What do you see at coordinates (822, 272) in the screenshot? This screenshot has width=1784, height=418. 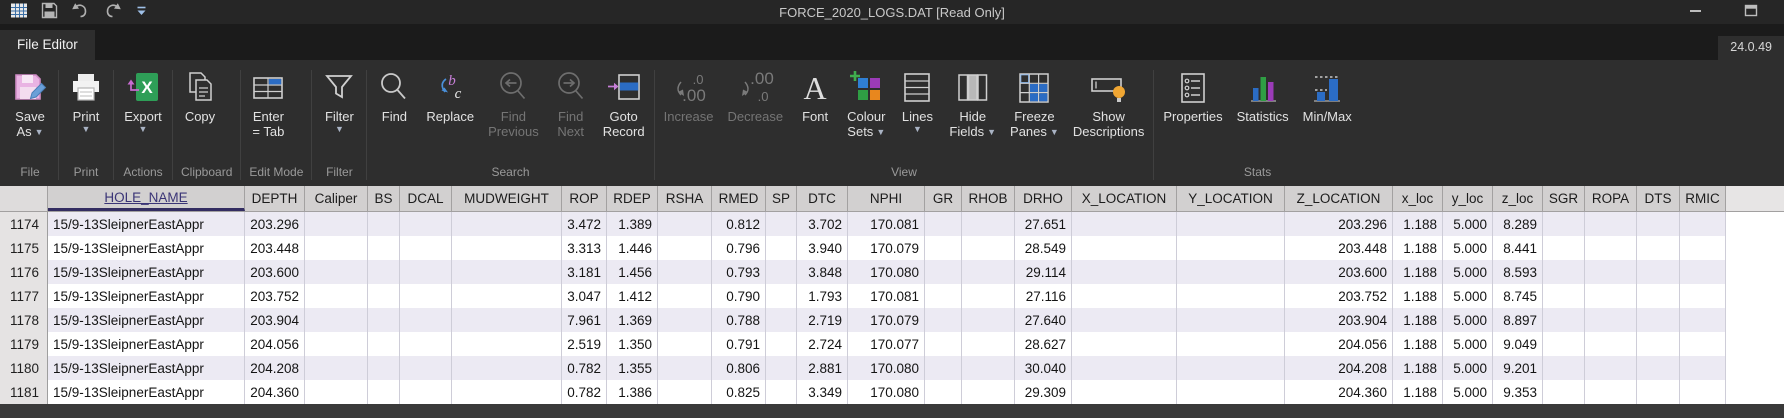 I see `table-cell-dtc: 3.848` at bounding box center [822, 272].